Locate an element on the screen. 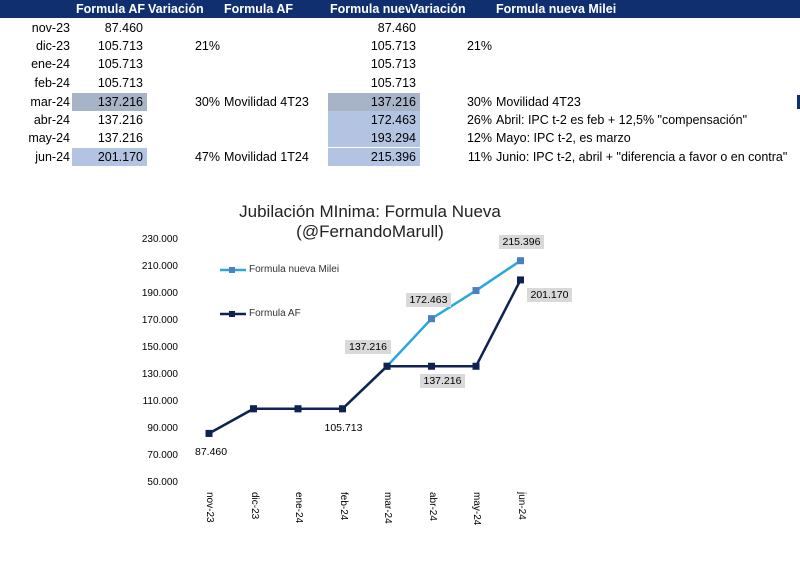 Image resolution: width=800 pixels, height=570 pixels. chart-subtitle: (@FernandoMarull) is located at coordinates (370, 231).